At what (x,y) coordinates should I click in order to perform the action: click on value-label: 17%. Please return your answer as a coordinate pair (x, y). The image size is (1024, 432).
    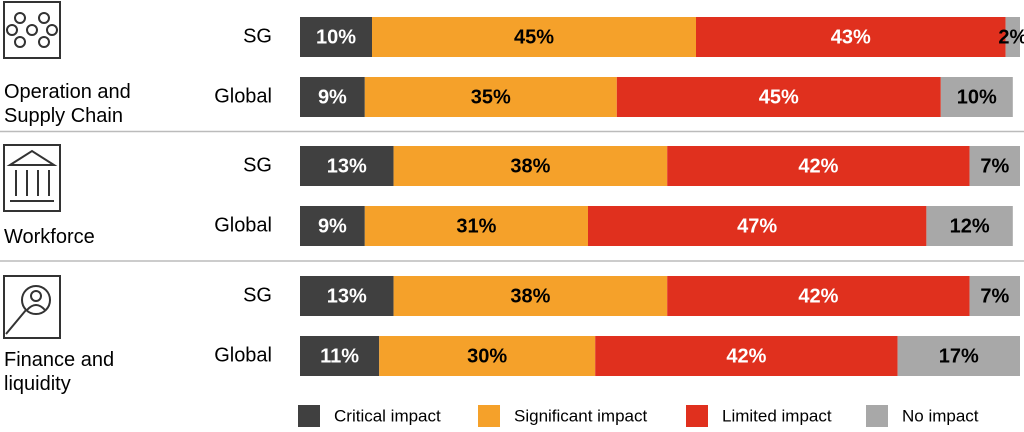
    Looking at the image, I should click on (959, 356).